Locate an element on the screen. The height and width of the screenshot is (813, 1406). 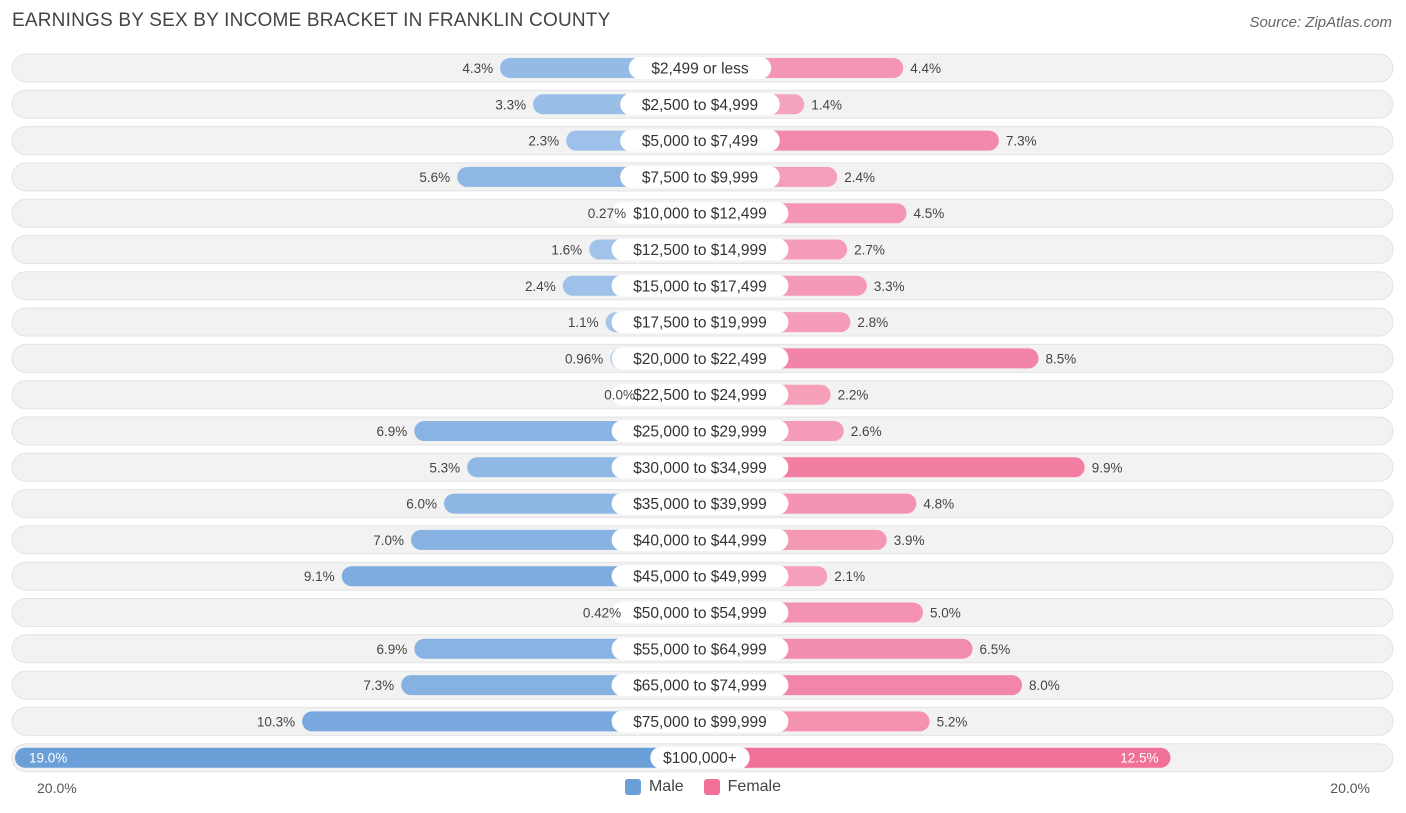
male-value-label: 0.0% is located at coordinates (619, 395).